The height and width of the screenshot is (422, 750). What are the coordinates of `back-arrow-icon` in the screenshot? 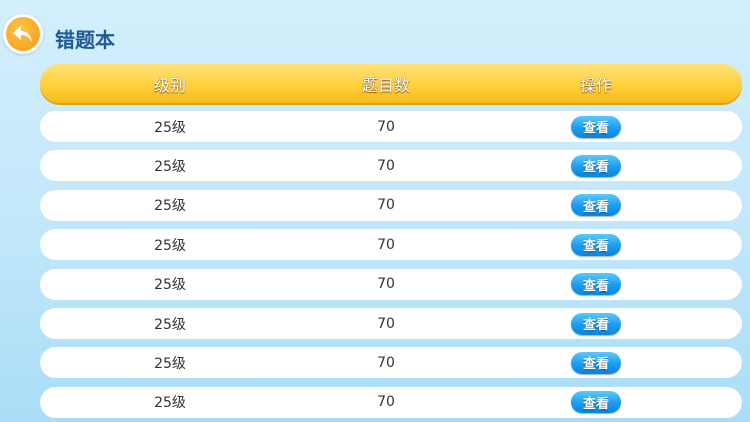 It's located at (23, 34).